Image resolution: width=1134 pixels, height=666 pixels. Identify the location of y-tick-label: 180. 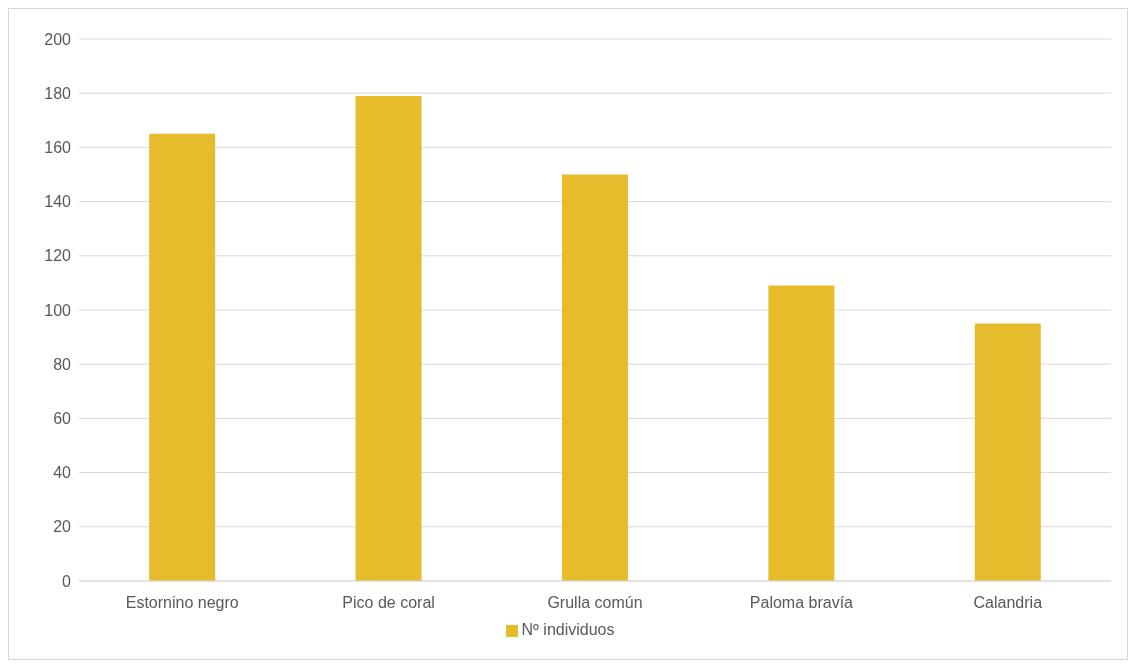
(58, 93).